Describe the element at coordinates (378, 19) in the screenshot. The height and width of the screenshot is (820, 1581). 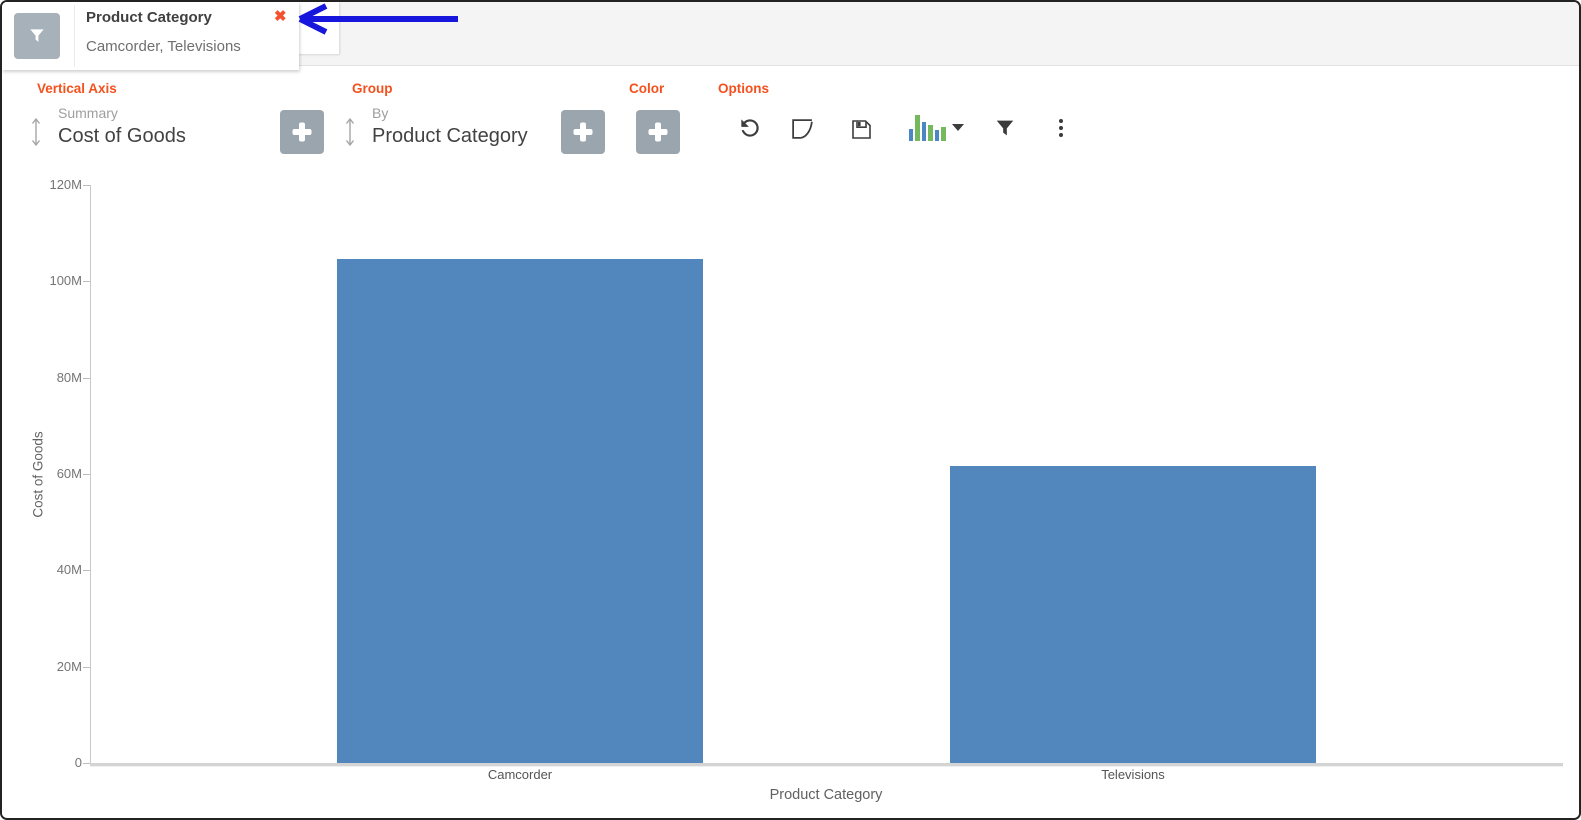
I see `annotation-arrow` at that location.